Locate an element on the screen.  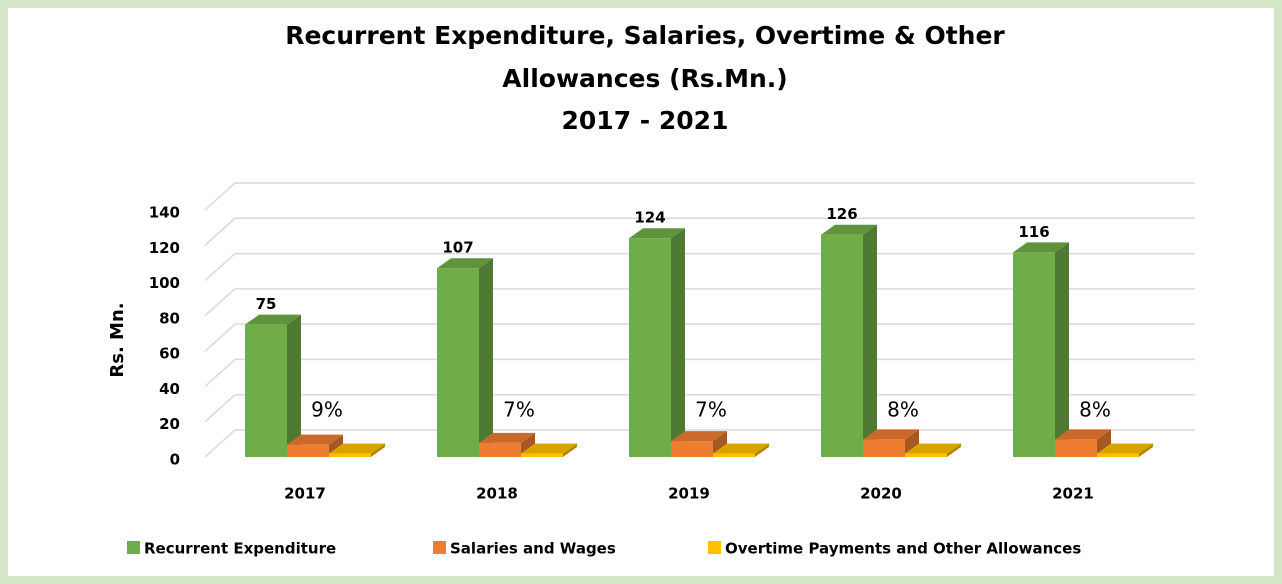
y-tick-label: 40 is located at coordinates (169, 389).